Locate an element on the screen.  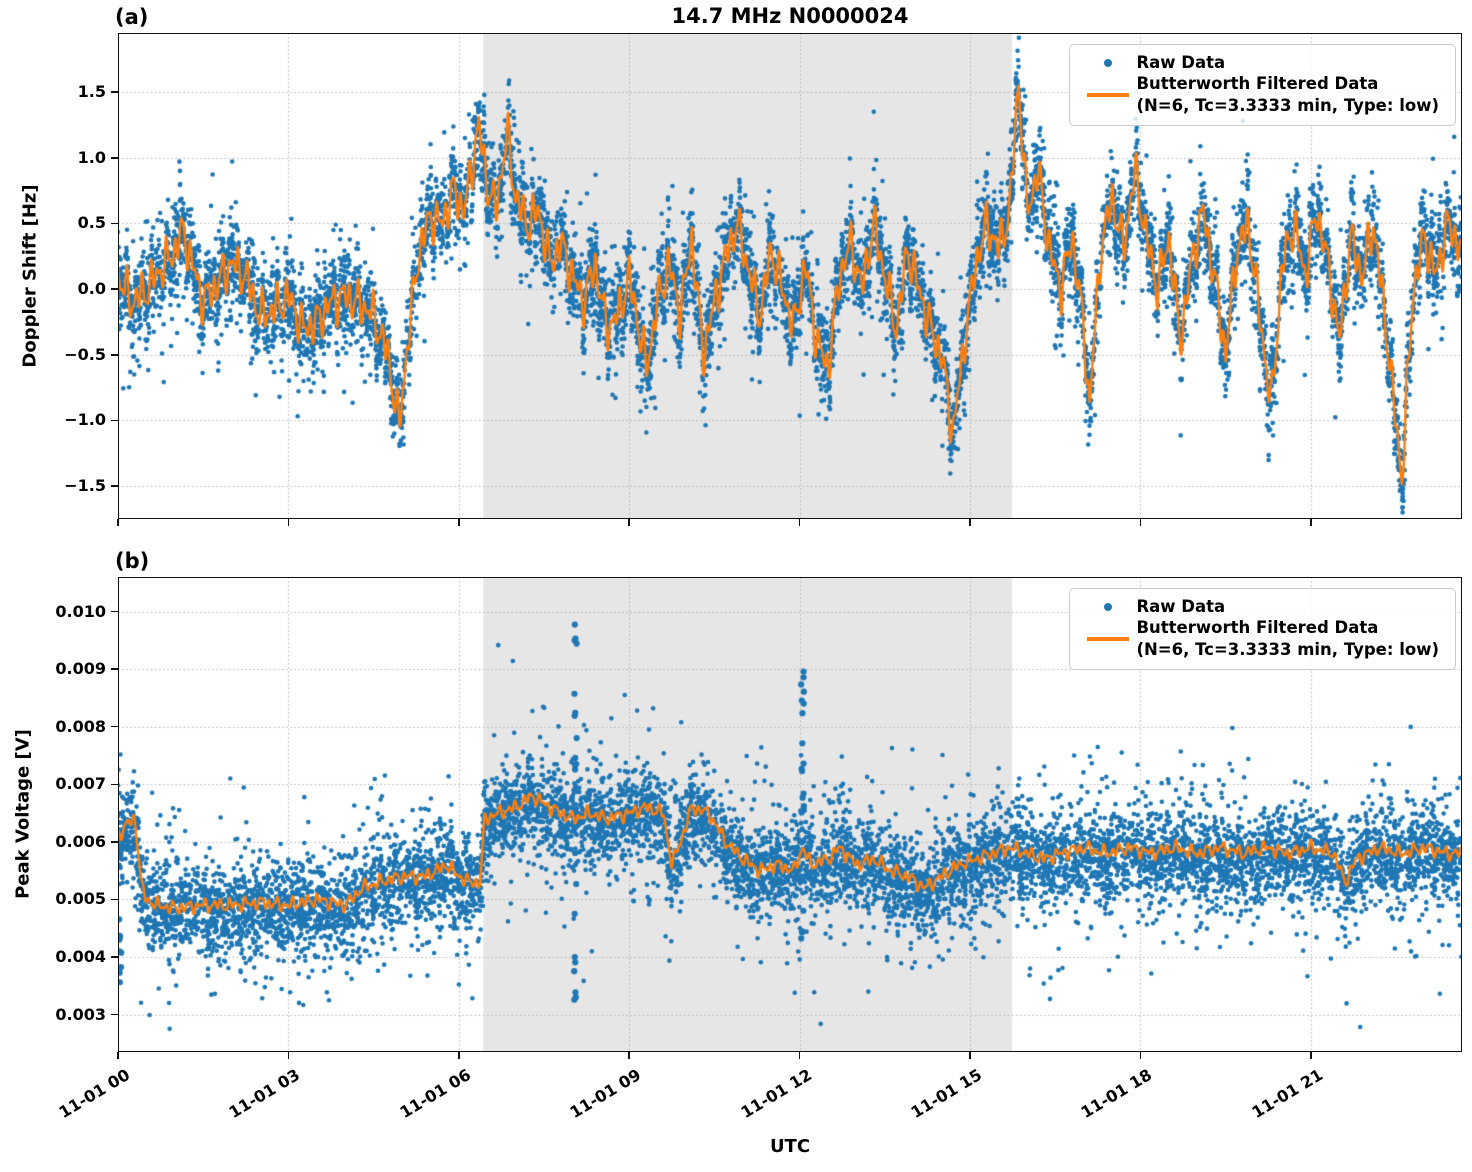
y-tick-label: 0.006 is located at coordinates (80, 841).